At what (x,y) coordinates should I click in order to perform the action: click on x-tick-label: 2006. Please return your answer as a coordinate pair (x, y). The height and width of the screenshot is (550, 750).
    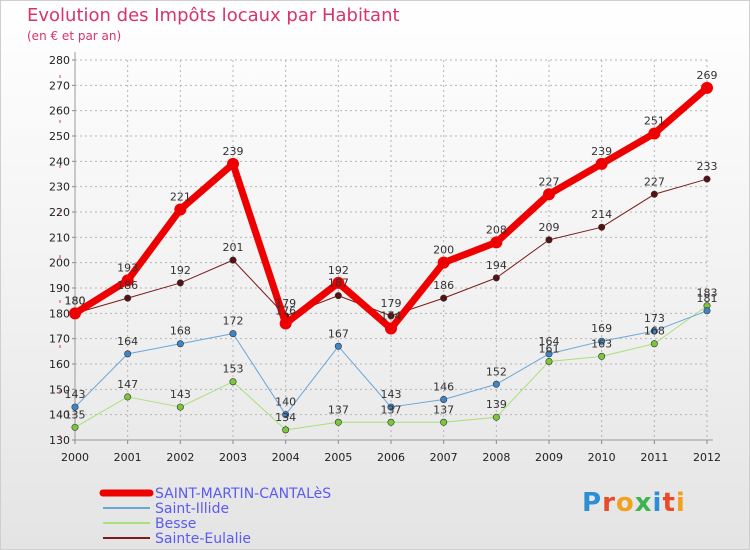
    Looking at the image, I should click on (391, 457).